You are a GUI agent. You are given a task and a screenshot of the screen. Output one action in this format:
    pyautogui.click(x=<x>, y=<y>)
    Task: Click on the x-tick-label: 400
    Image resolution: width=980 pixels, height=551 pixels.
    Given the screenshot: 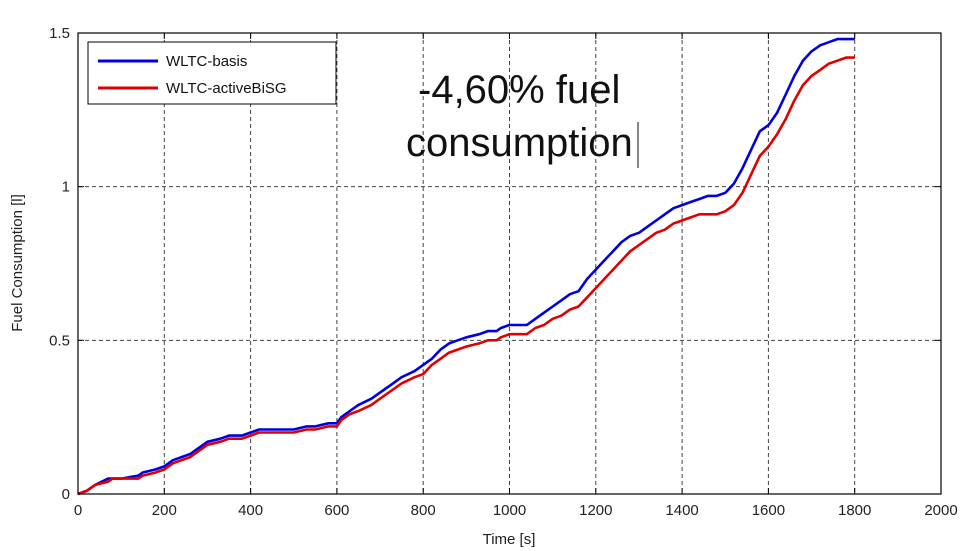 What is the action you would take?
    pyautogui.click(x=250, y=510)
    